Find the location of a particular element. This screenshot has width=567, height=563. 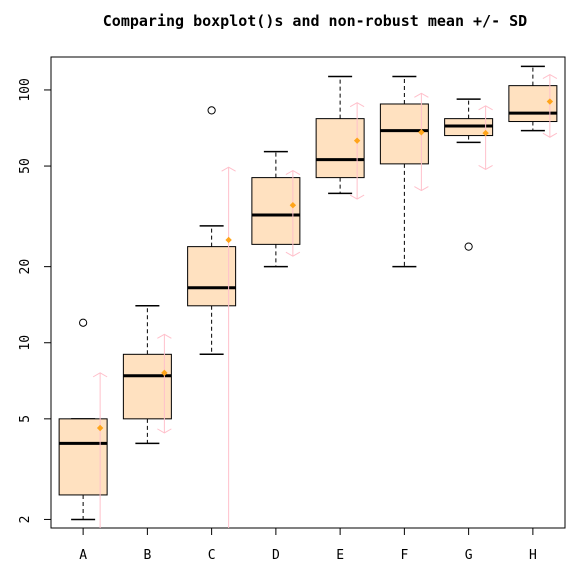

x-tick-label: D is located at coordinates (276, 555).